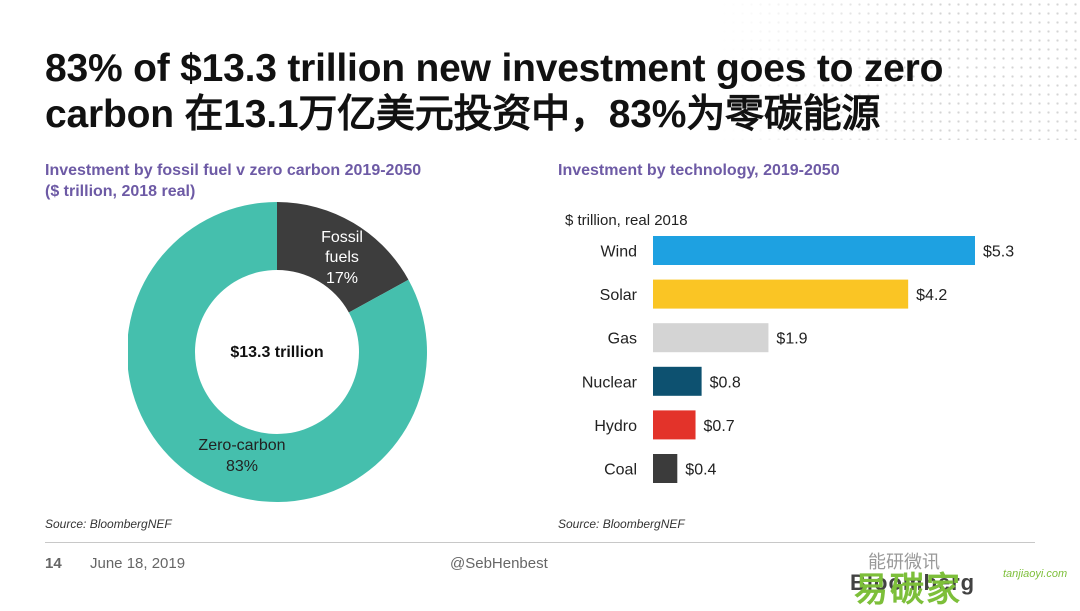 The height and width of the screenshot is (611, 1080). I want to click on value-label-gas: $1.9, so click(791, 339).